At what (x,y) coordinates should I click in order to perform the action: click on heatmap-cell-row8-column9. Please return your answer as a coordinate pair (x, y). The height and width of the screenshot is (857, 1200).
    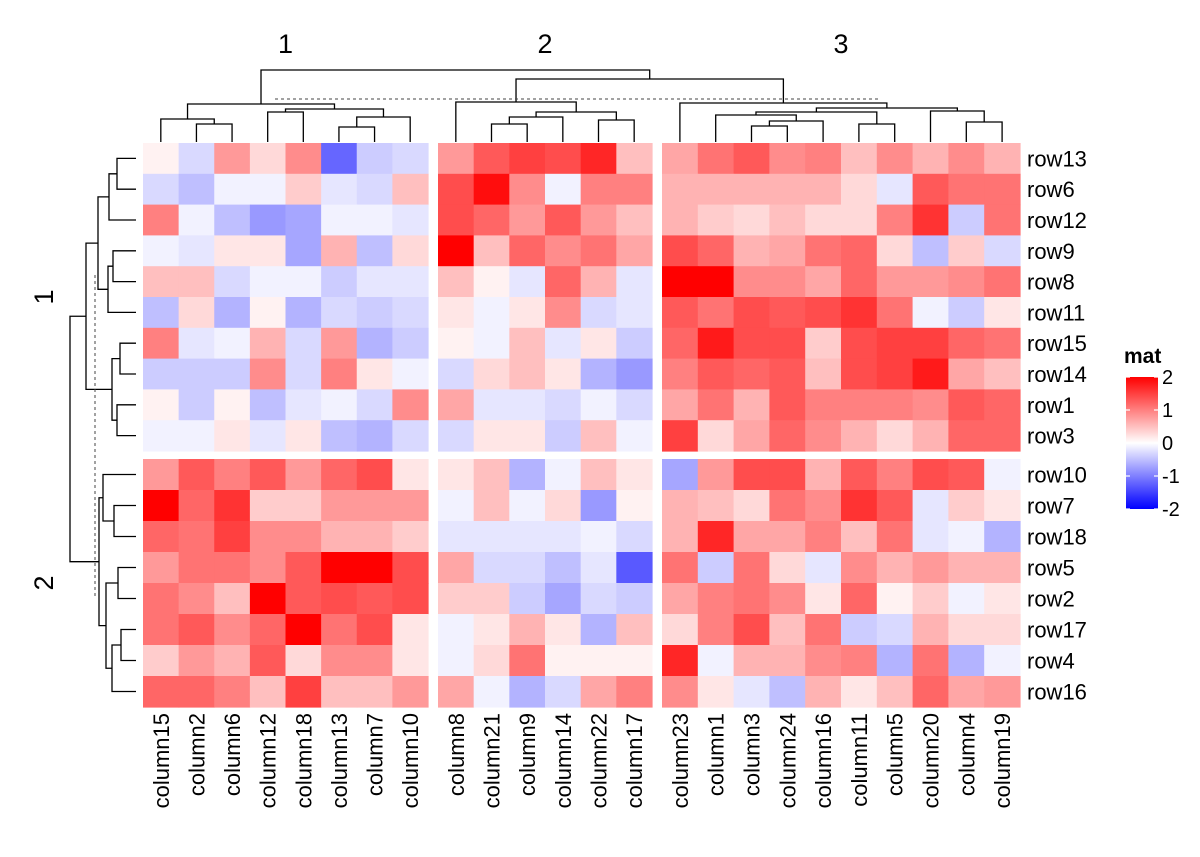
    Looking at the image, I should click on (527, 282).